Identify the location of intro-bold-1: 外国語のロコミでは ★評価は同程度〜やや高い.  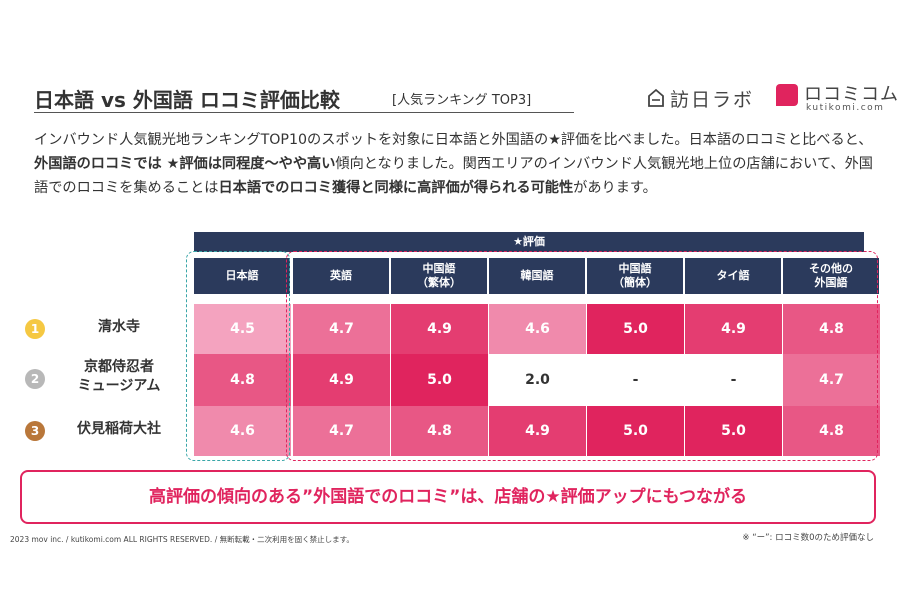
(185, 164).